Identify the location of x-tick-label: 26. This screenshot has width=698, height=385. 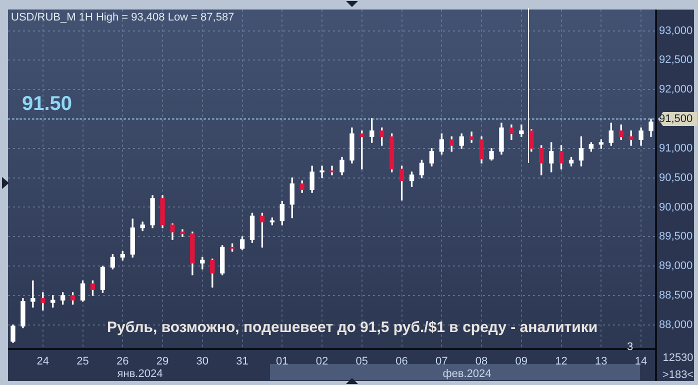
(122, 362).